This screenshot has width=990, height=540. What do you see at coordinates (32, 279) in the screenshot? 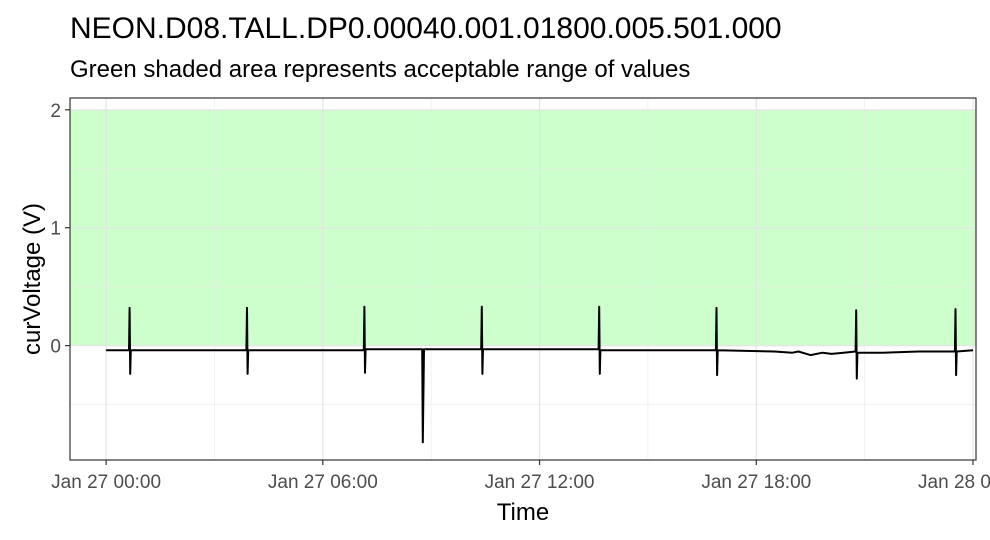
I see `y-axis-title: curVoltage (V)` at bounding box center [32, 279].